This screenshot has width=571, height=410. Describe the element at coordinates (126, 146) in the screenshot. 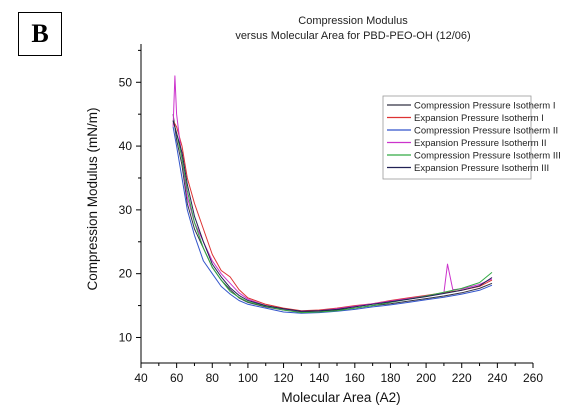

I see `y-tick-label: 40` at that location.